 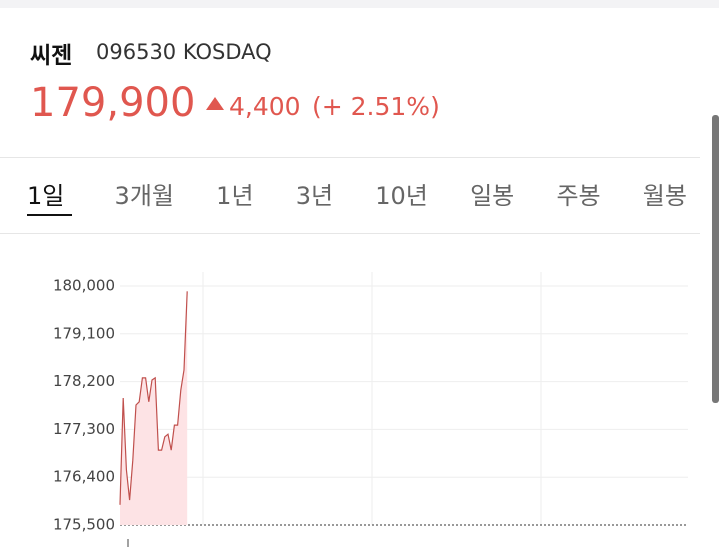 I want to click on period-tab: 주봉, so click(x=578, y=196).